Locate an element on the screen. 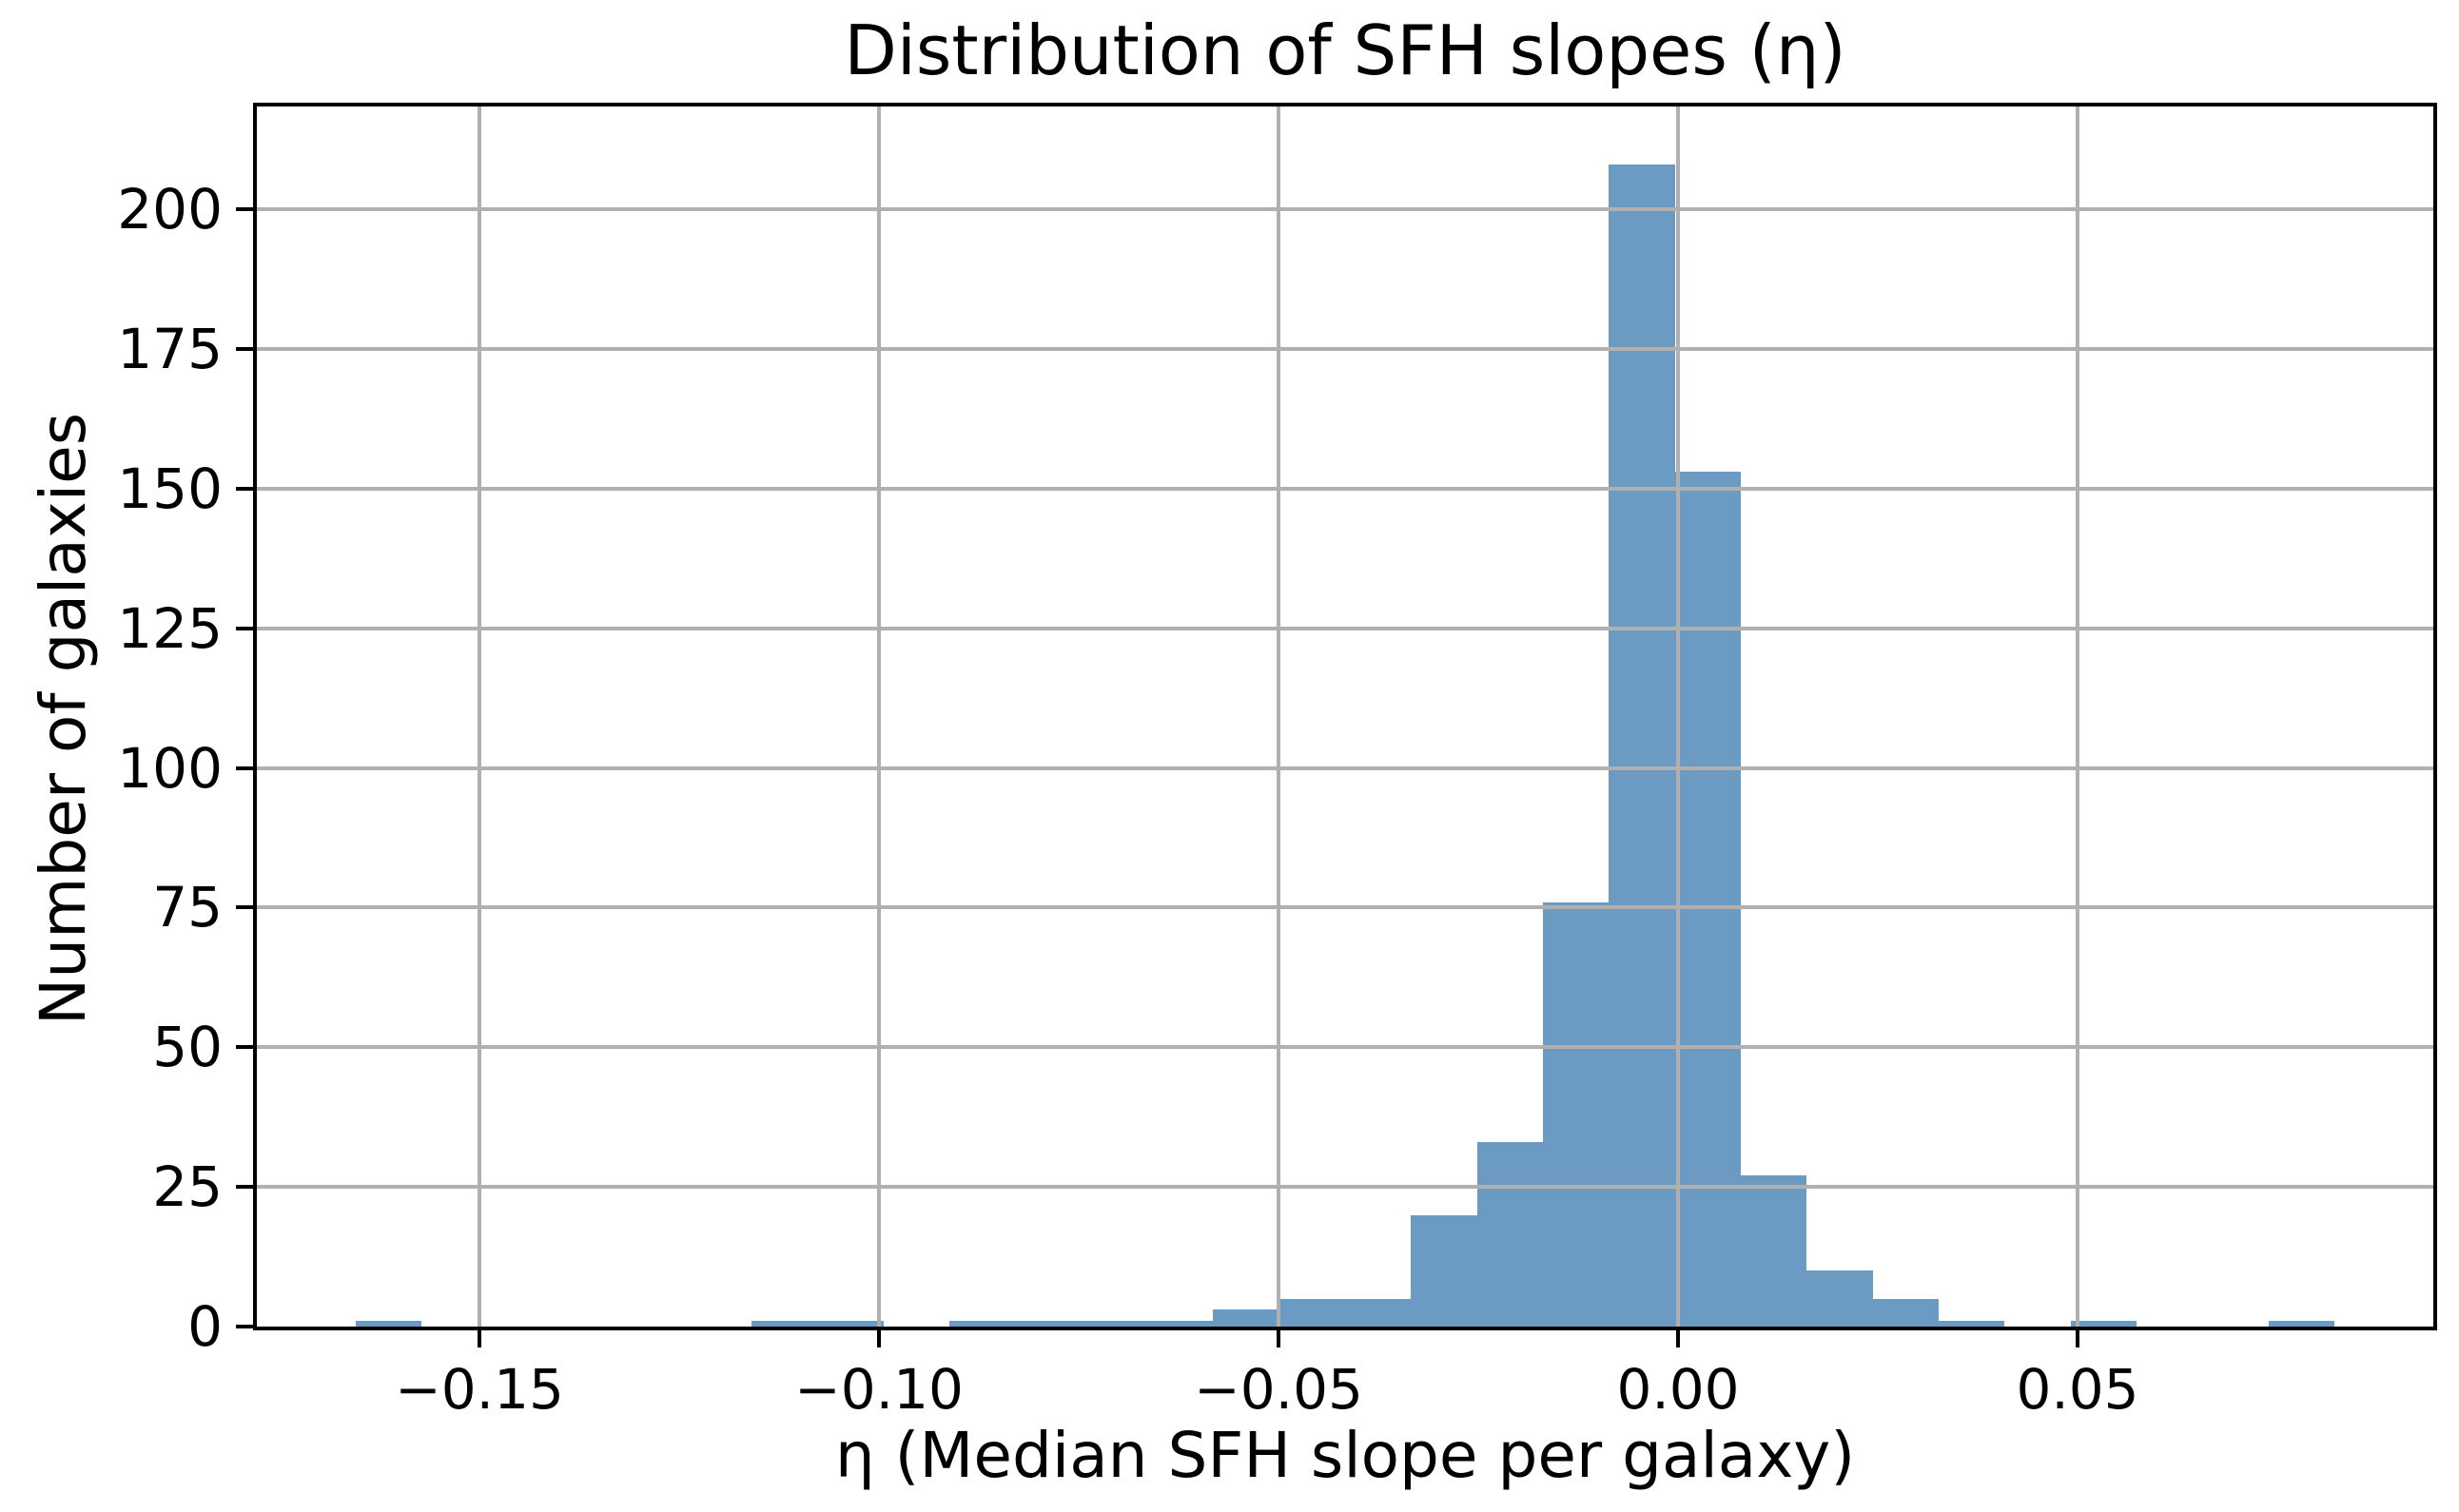 The width and height of the screenshot is (2459, 1512). x-axis-label: η (Median SFH slope per galaxy) is located at coordinates (1345, 1456).